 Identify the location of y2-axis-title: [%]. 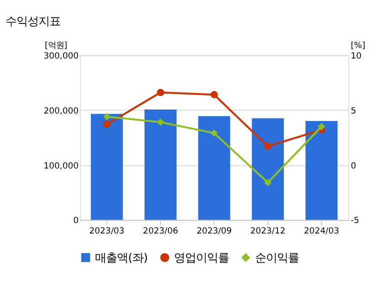
(358, 45).